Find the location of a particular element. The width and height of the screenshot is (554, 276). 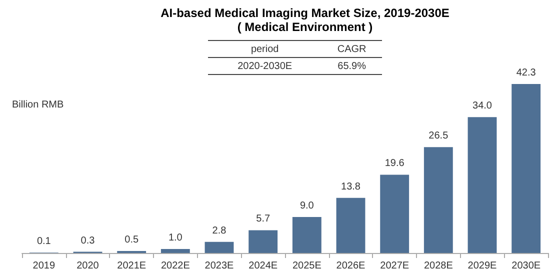

x-tick-label: 2023E is located at coordinates (219, 266).